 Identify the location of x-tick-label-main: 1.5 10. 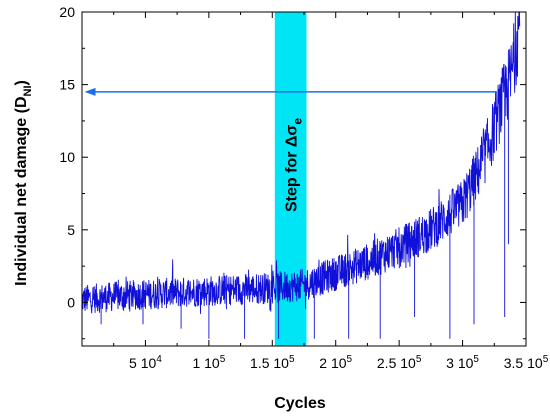
(269, 363).